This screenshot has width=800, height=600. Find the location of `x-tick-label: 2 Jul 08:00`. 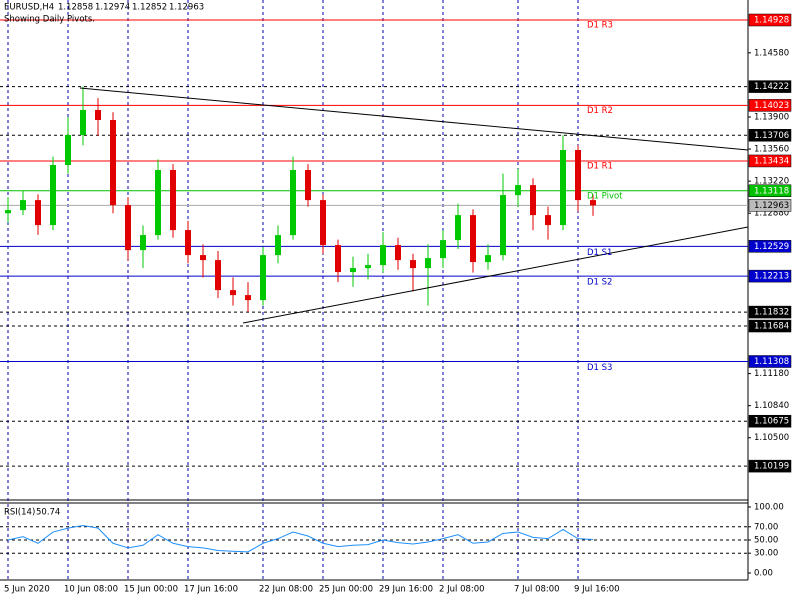

x-tick-label: 2 Jul 08:00 is located at coordinates (462, 590).